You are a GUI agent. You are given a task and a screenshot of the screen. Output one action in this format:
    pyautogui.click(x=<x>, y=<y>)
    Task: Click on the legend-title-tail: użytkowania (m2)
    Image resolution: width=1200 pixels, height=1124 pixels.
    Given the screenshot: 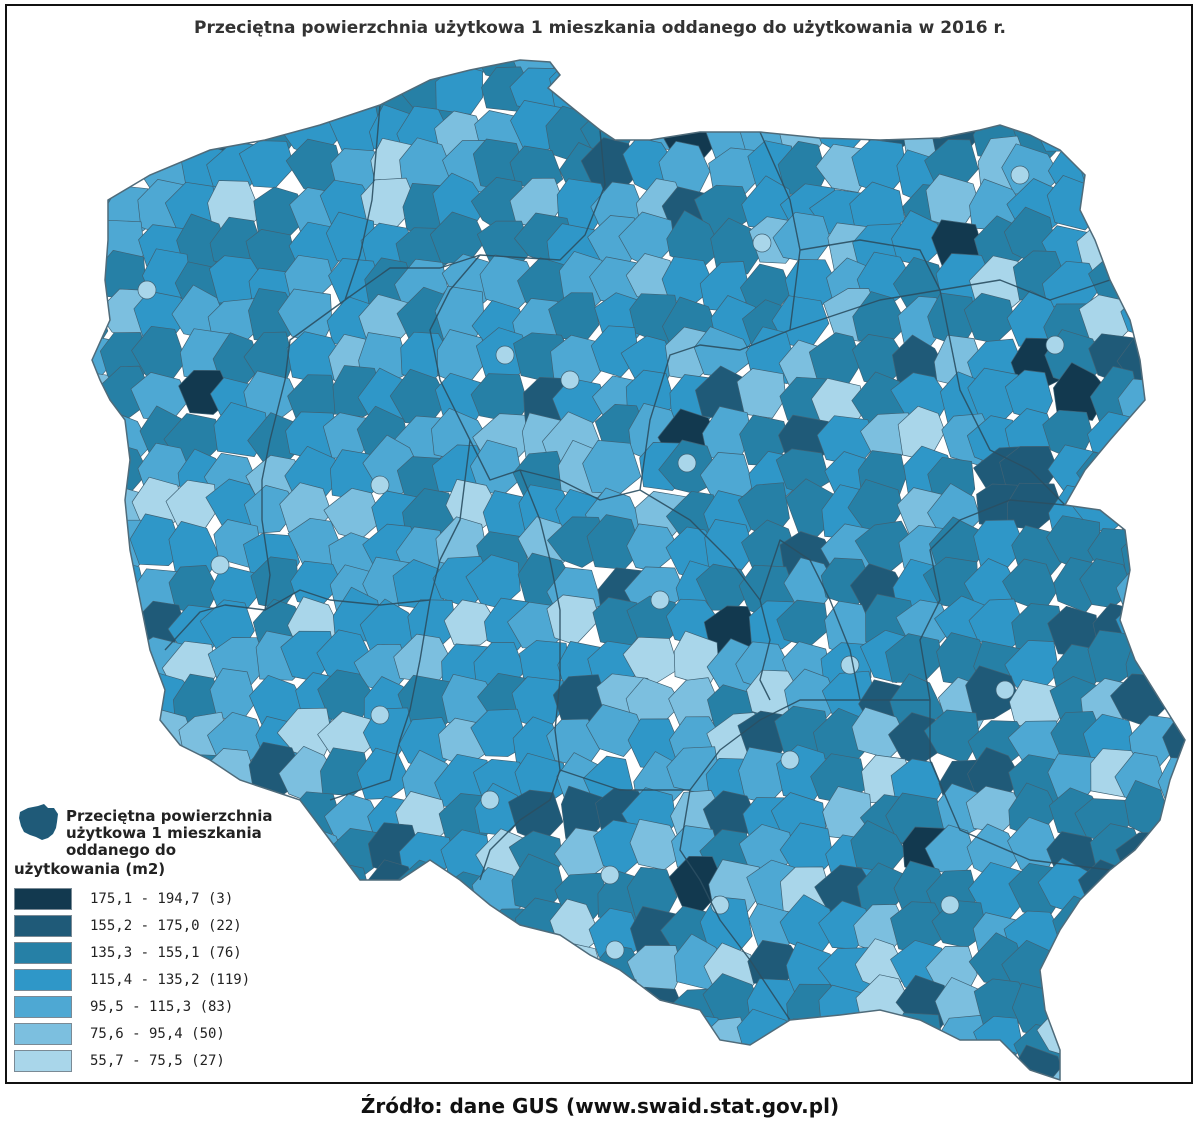 What is the action you would take?
    pyautogui.click(x=90, y=869)
    